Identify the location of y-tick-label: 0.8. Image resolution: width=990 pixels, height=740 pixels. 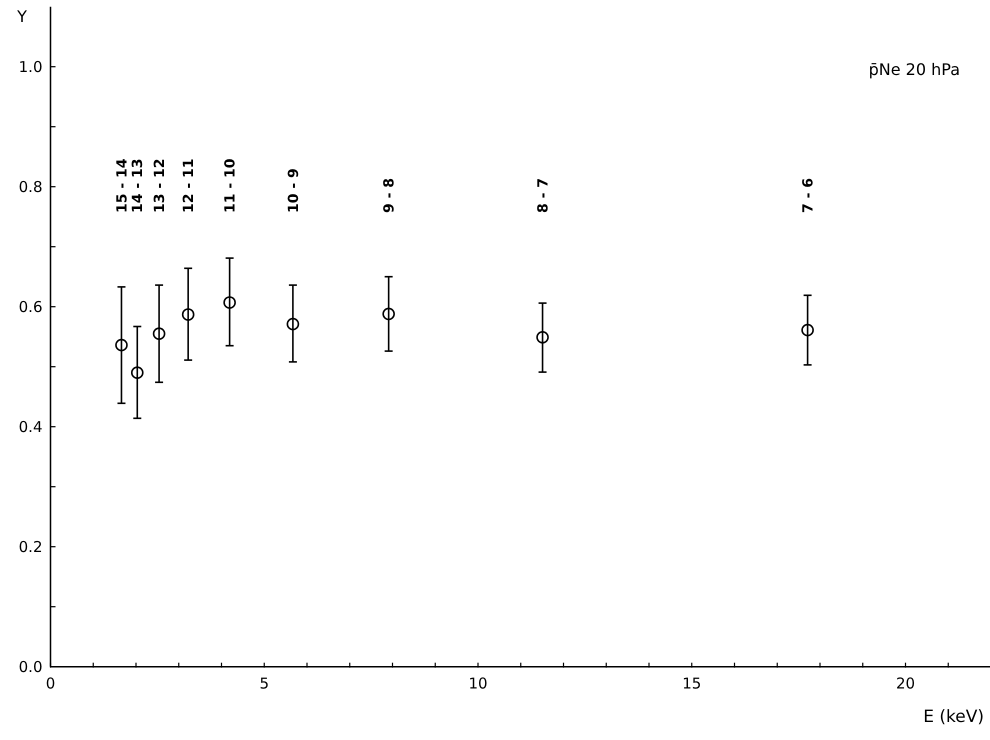
(30, 187).